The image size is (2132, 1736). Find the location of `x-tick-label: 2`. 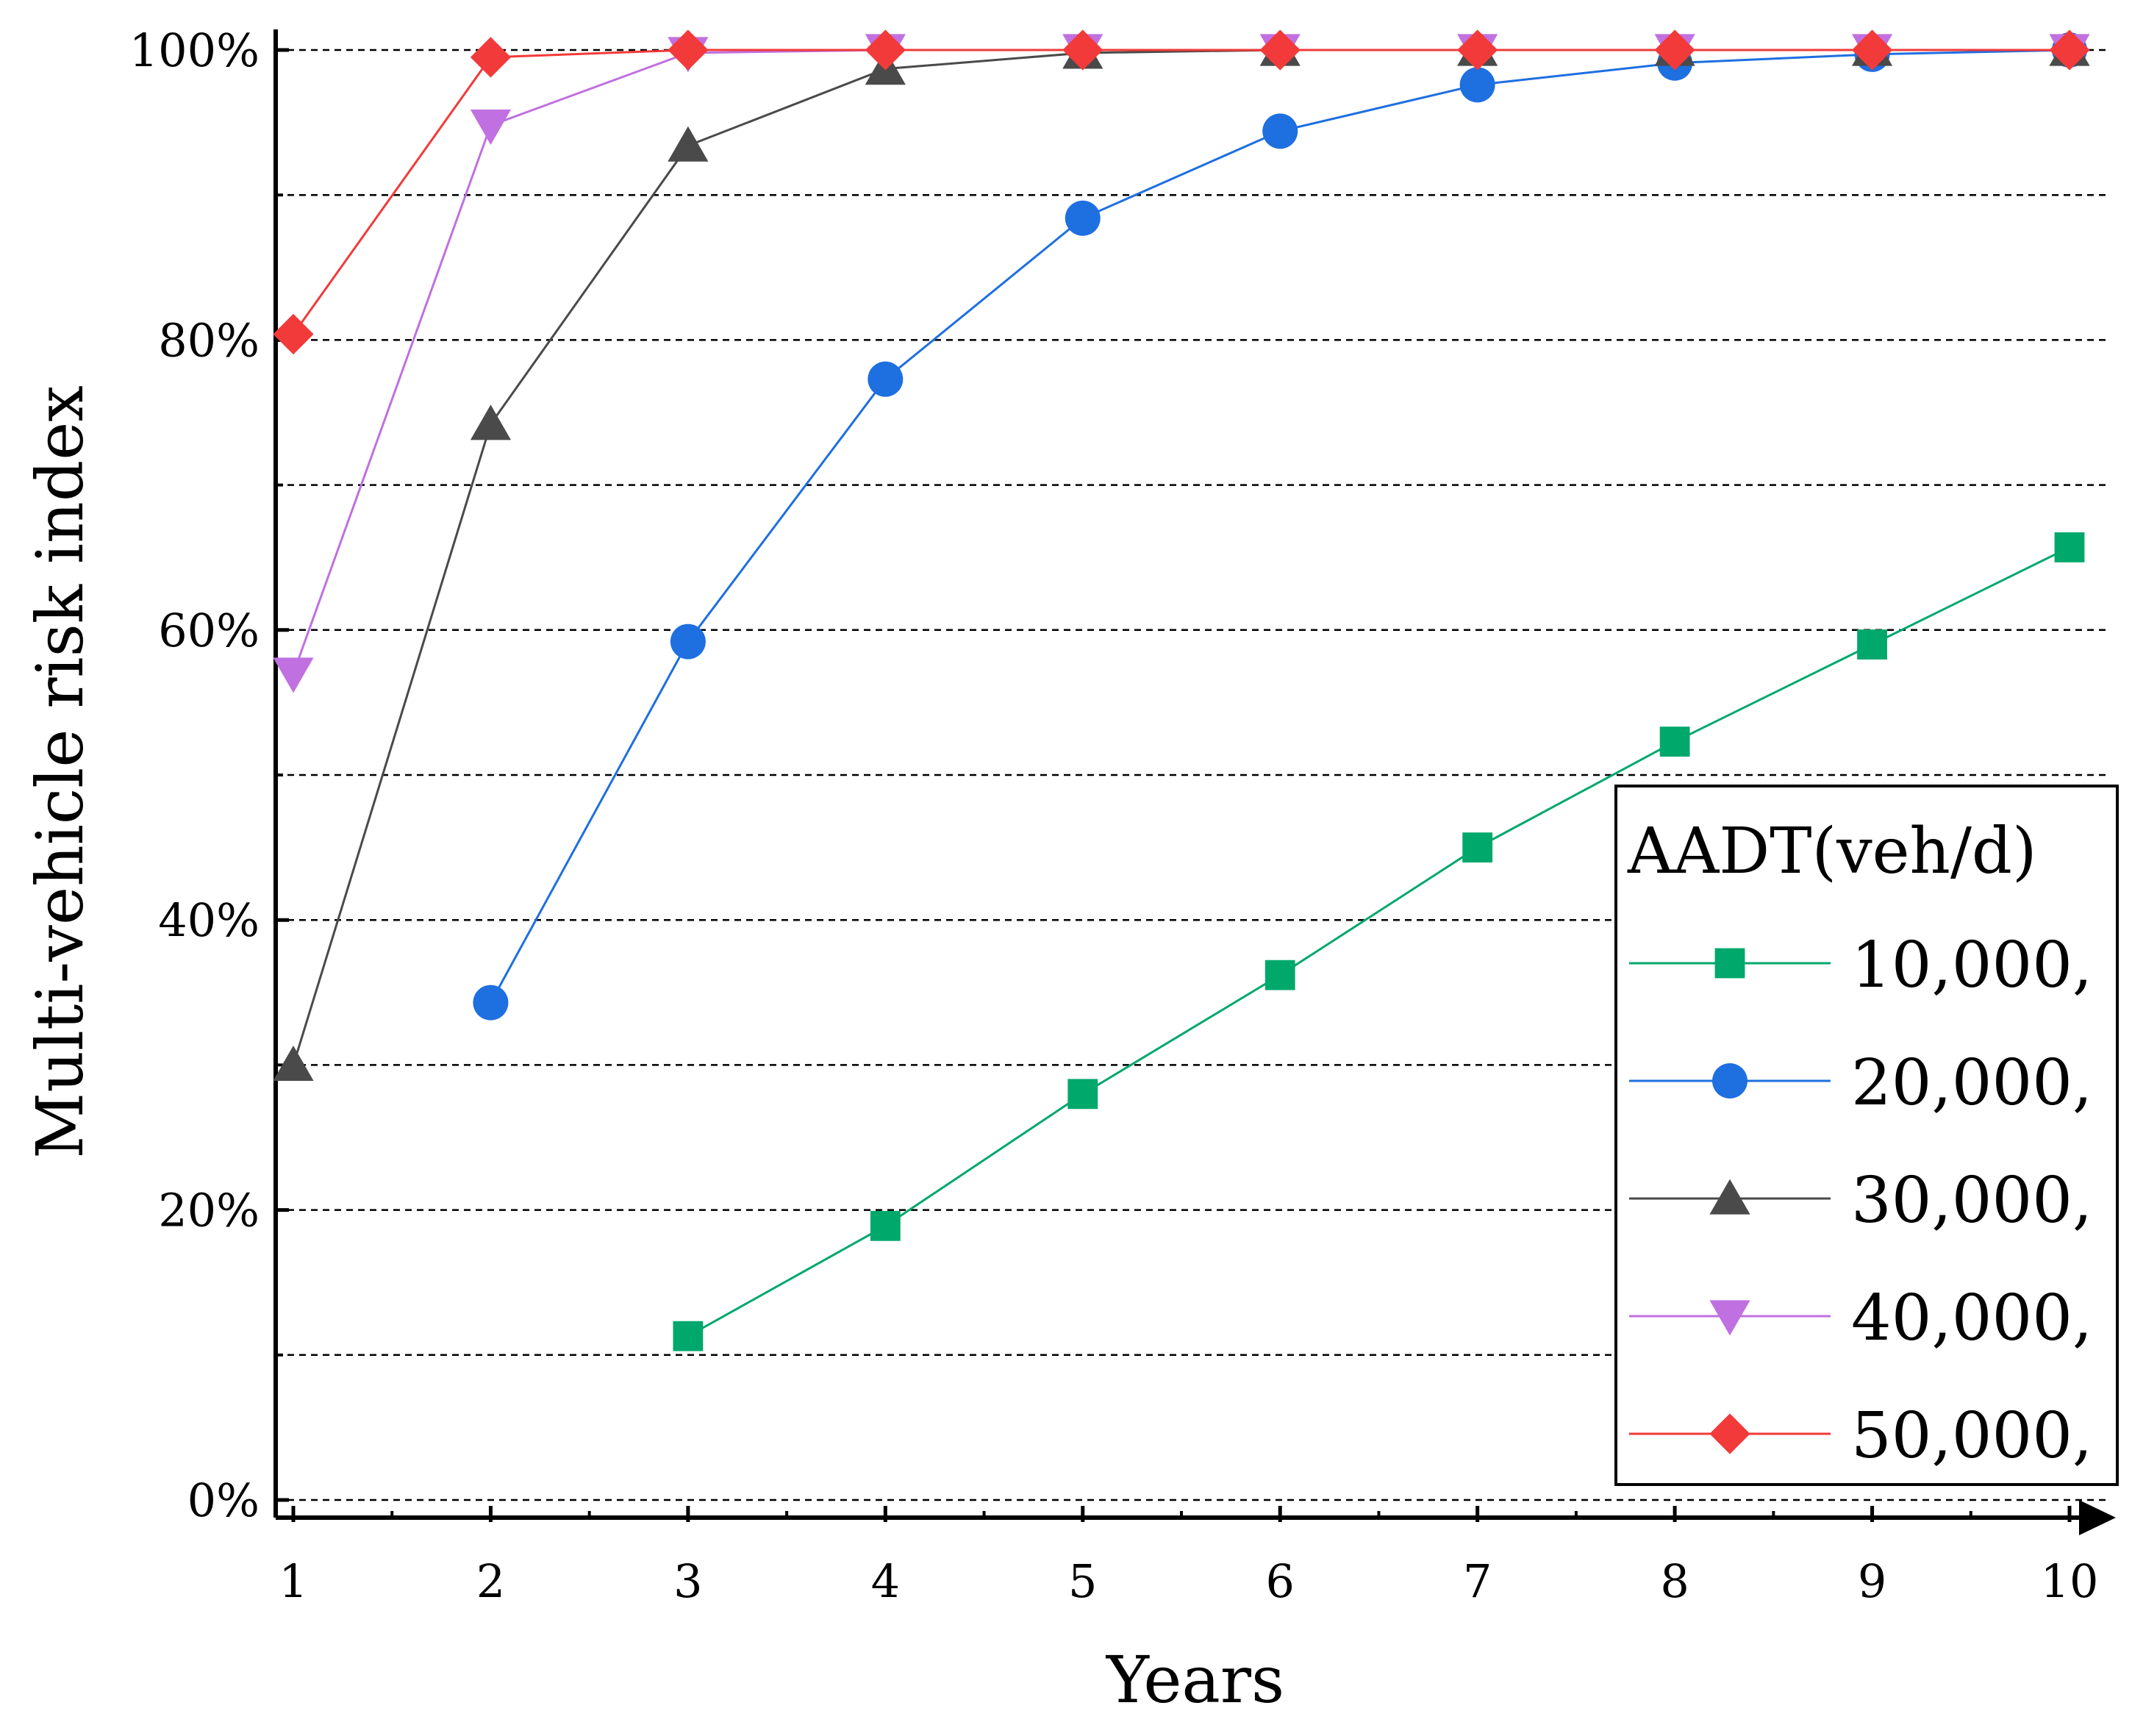

x-tick-label: 2 is located at coordinates (491, 1581).